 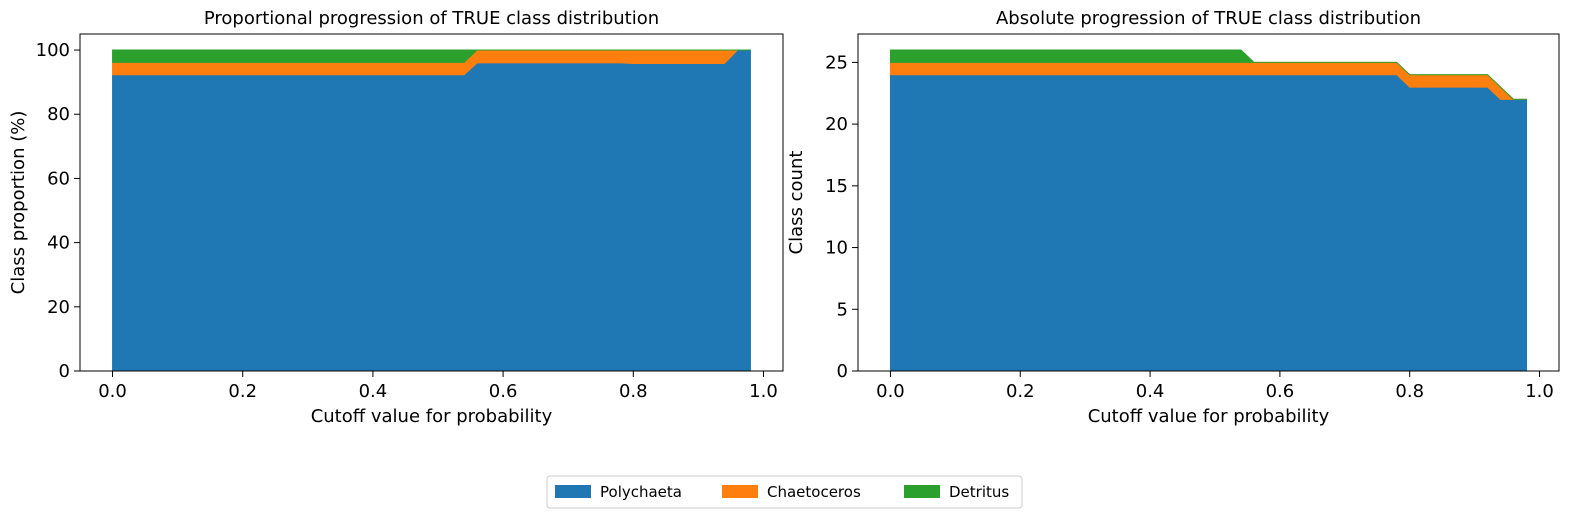 What do you see at coordinates (836, 186) in the screenshot?
I see `y-tick-label: 15` at bounding box center [836, 186].